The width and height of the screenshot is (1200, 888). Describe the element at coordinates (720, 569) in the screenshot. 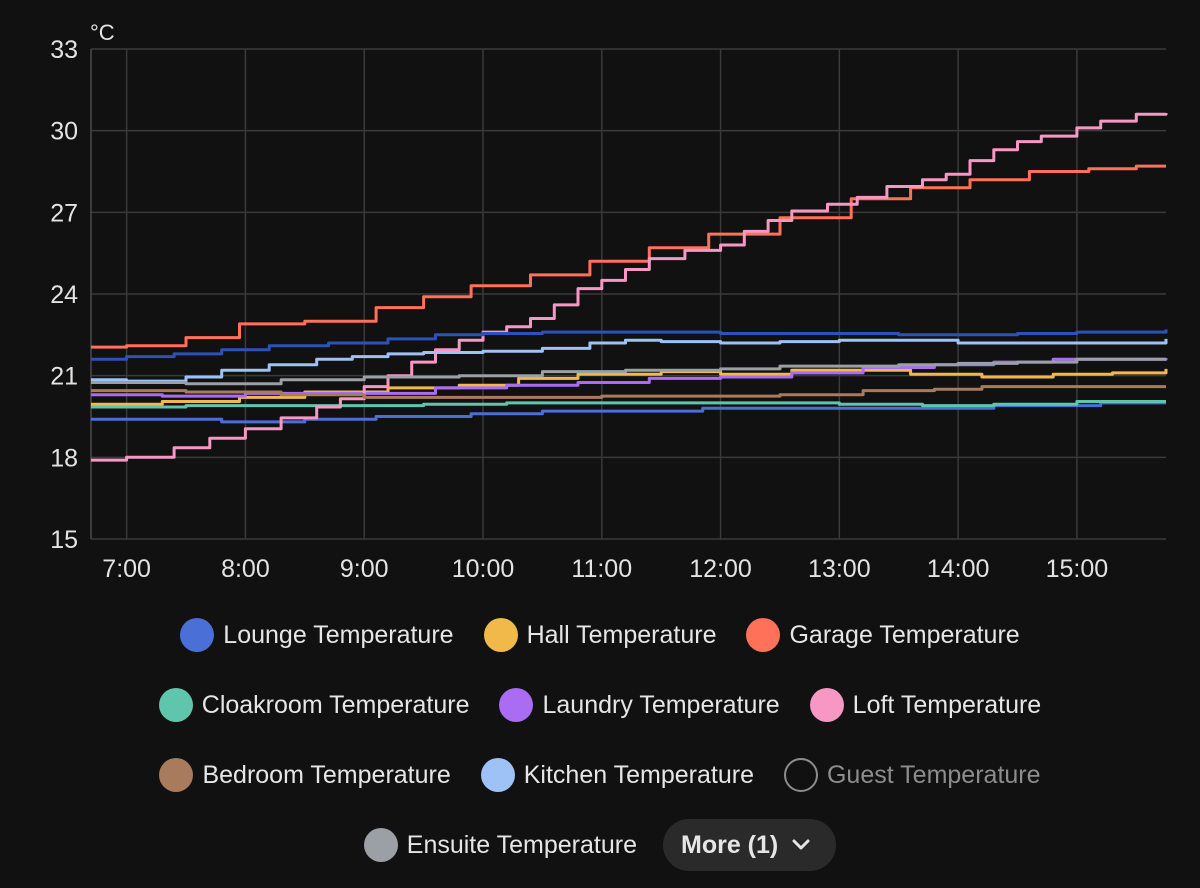

I see `x-tick-label: 12:00` at that location.